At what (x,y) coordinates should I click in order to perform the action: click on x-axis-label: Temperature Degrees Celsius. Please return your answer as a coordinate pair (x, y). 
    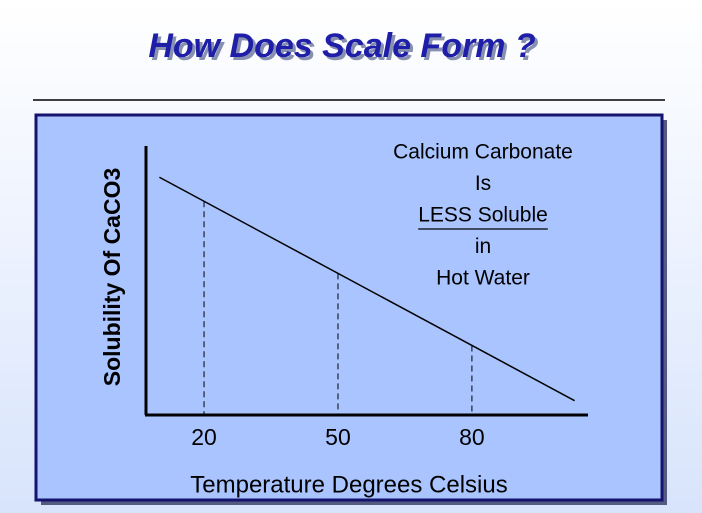
    Looking at the image, I should click on (348, 484).